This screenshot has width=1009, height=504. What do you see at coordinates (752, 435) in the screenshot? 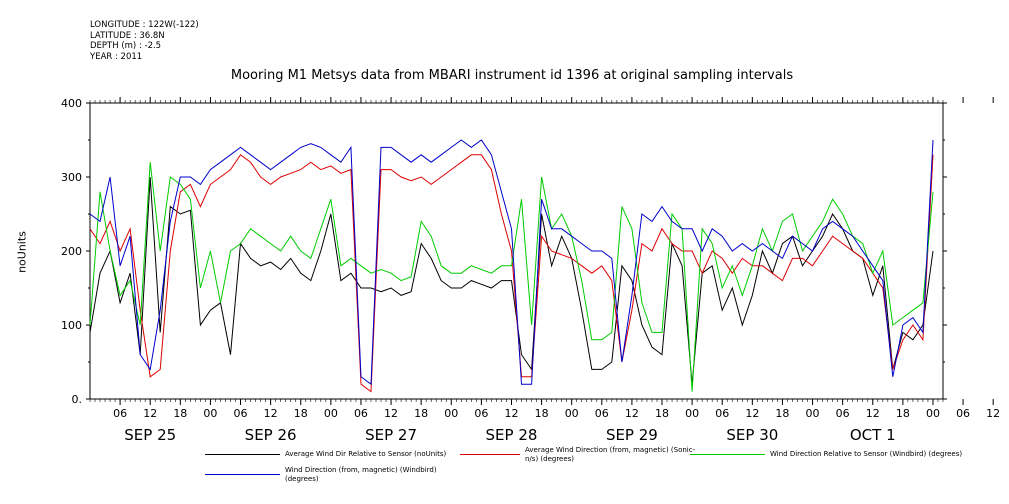
I see `x-day-label: SEP 30` at bounding box center [752, 435].